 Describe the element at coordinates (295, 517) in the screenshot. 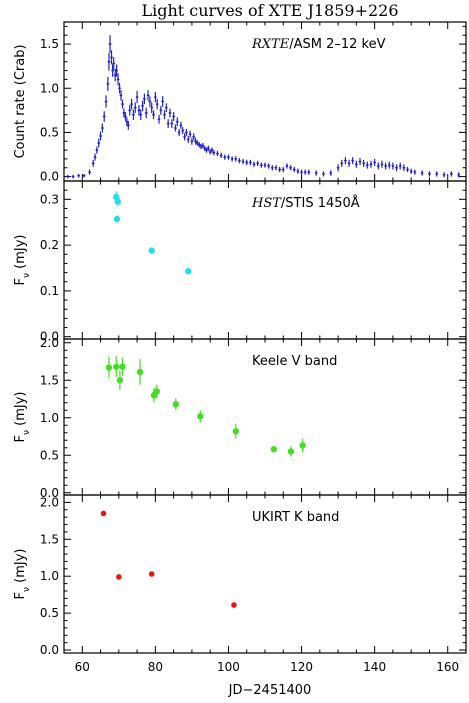

I see `panel-label: UKIRT K band` at that location.